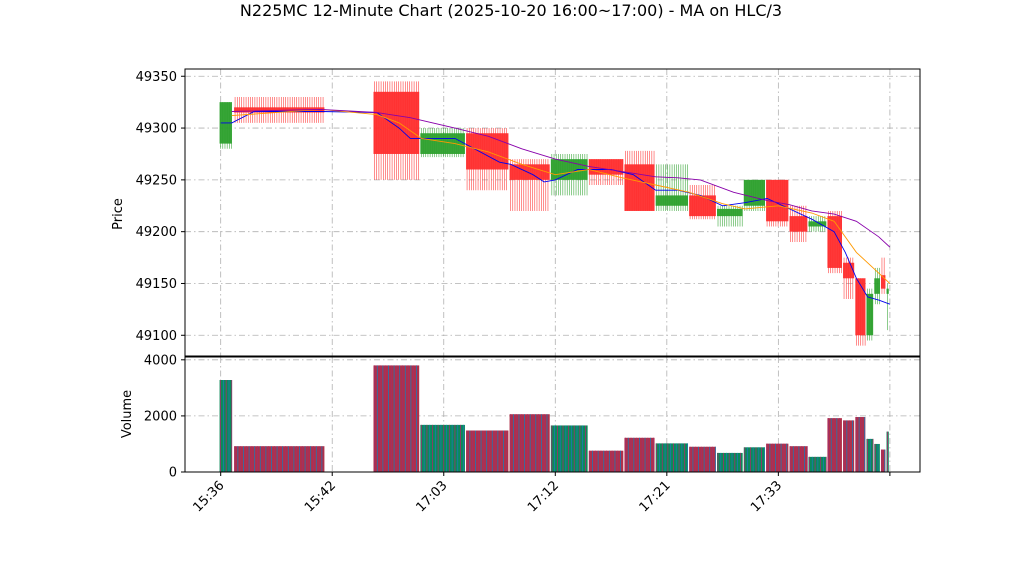 The height and width of the screenshot is (575, 1022). Describe the element at coordinates (156, 284) in the screenshot. I see `price-tick-label: 49150` at that location.